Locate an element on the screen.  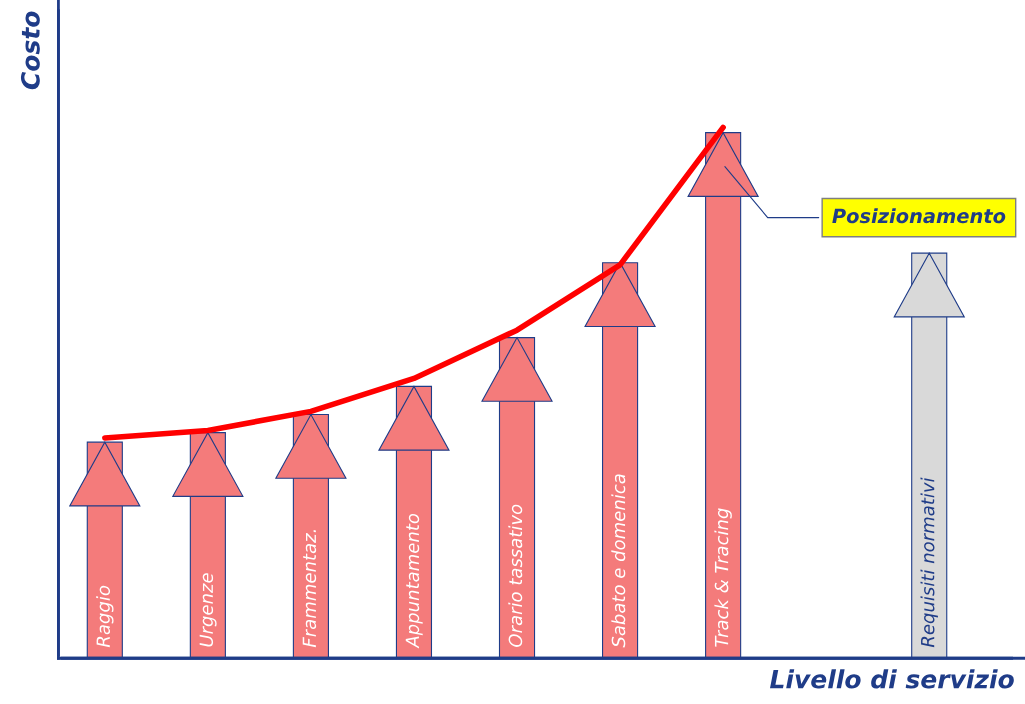
x-tick-label: Urgenze is located at coordinates (208, 610).